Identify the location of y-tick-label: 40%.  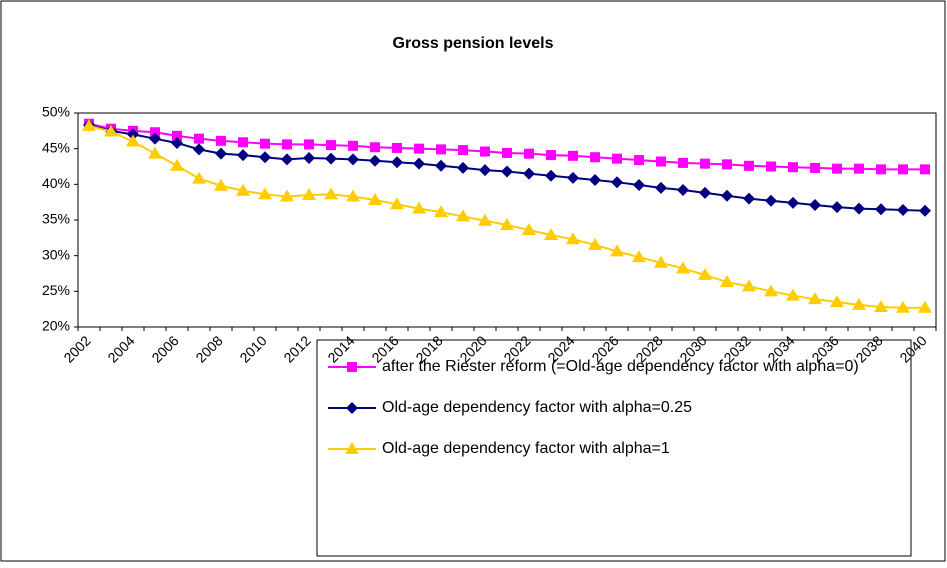
(56, 183).